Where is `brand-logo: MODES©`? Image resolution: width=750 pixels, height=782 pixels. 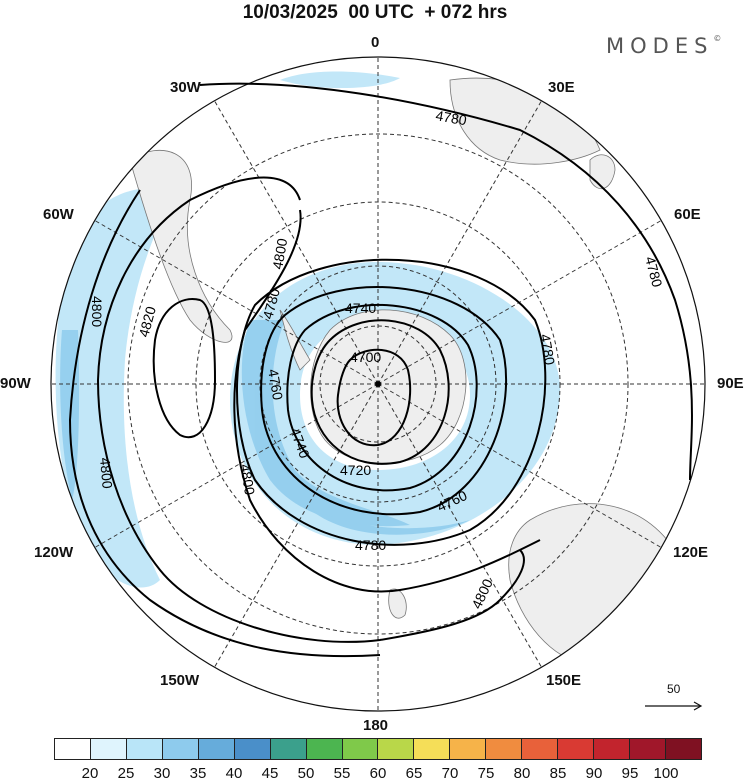
brand-logo: MODES© is located at coordinates (663, 46).